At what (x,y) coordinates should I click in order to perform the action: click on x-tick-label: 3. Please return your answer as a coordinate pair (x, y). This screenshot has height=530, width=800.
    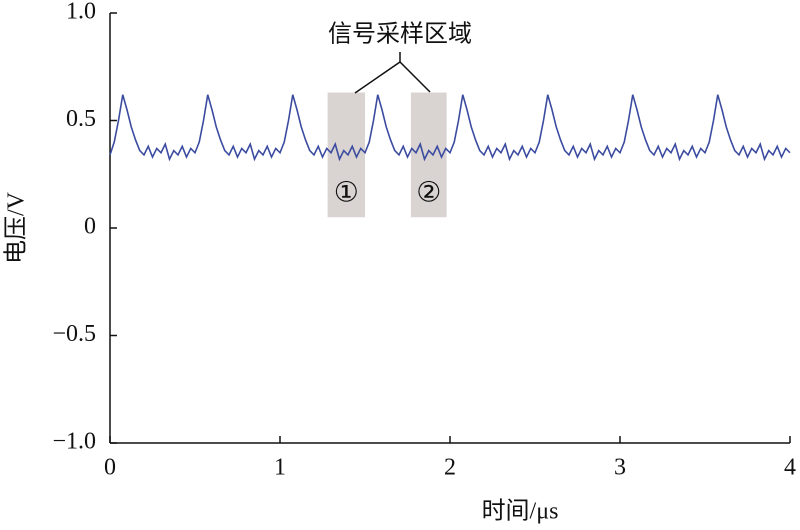
    Looking at the image, I should click on (620, 468).